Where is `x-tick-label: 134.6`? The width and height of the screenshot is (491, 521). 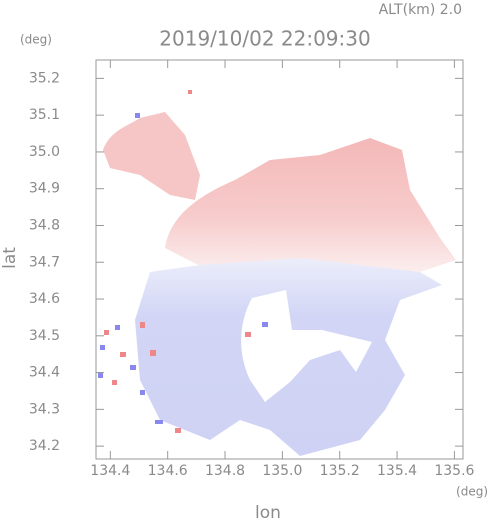
x-tick-label: 134.6 is located at coordinates (168, 471).